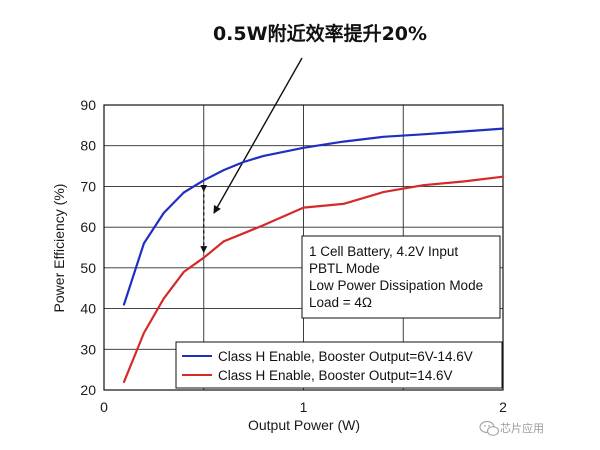 This screenshot has height=450, width=600. I want to click on conditions-line-3: Low Power Dissipation Mode, so click(396, 285).